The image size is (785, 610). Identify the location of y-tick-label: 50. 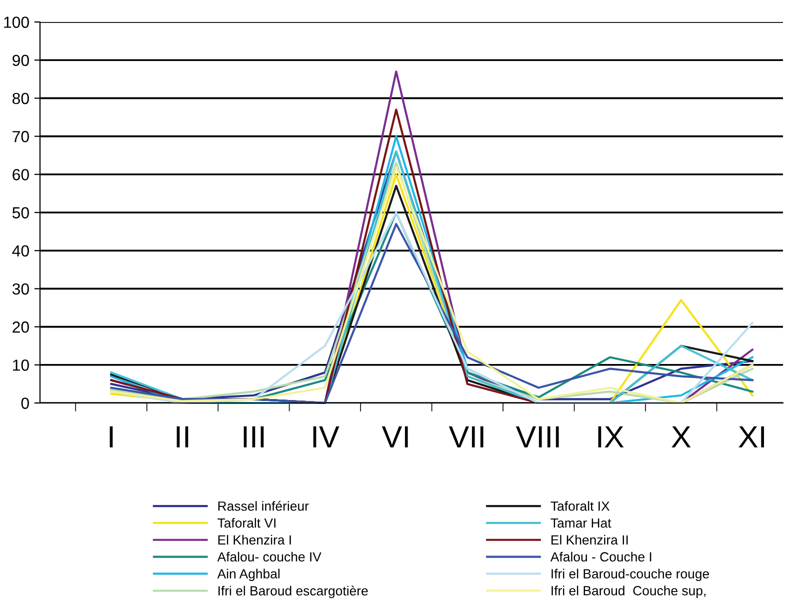
(20, 212).